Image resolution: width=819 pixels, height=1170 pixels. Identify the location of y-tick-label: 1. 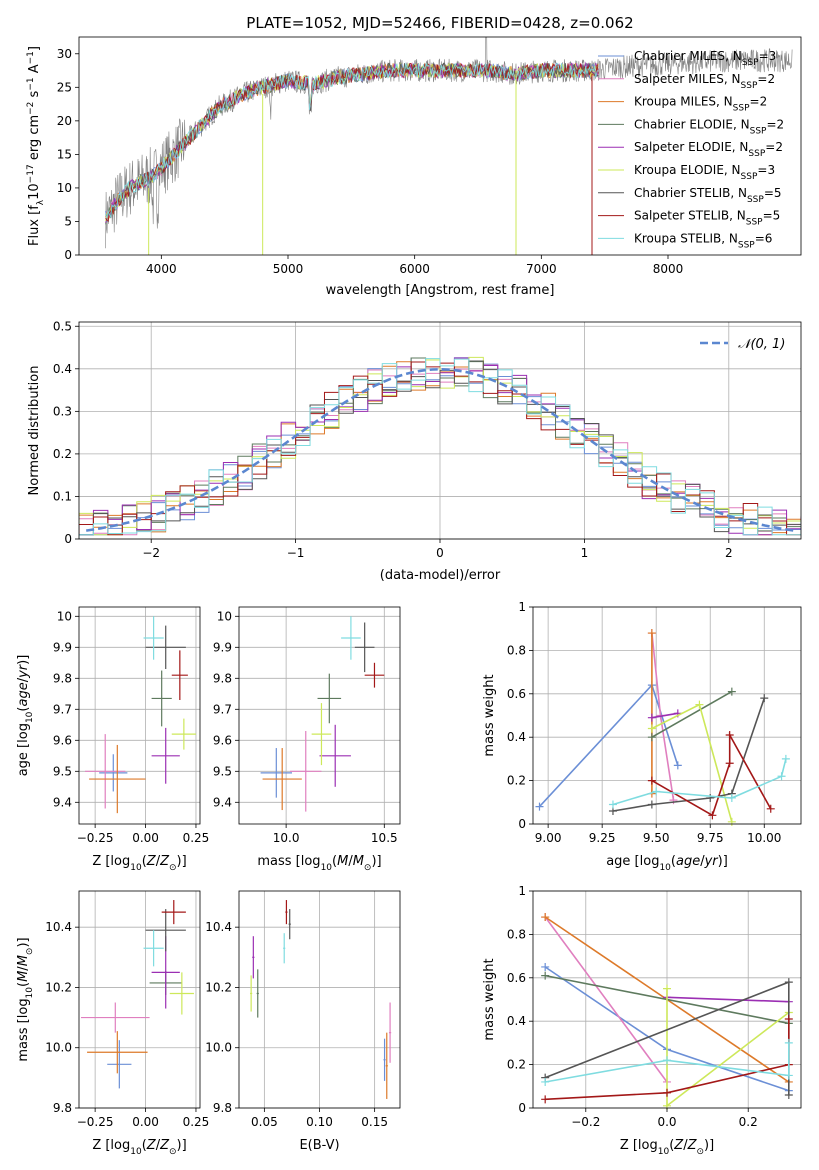
(522, 607).